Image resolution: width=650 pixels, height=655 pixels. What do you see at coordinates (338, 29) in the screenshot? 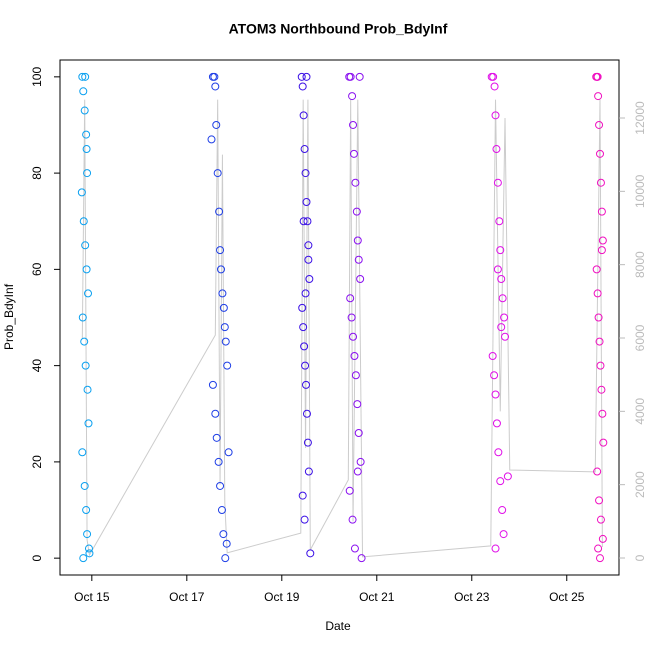
I see `chart-title: ATOM3 Northbound Prob_BdyInf` at bounding box center [338, 29].